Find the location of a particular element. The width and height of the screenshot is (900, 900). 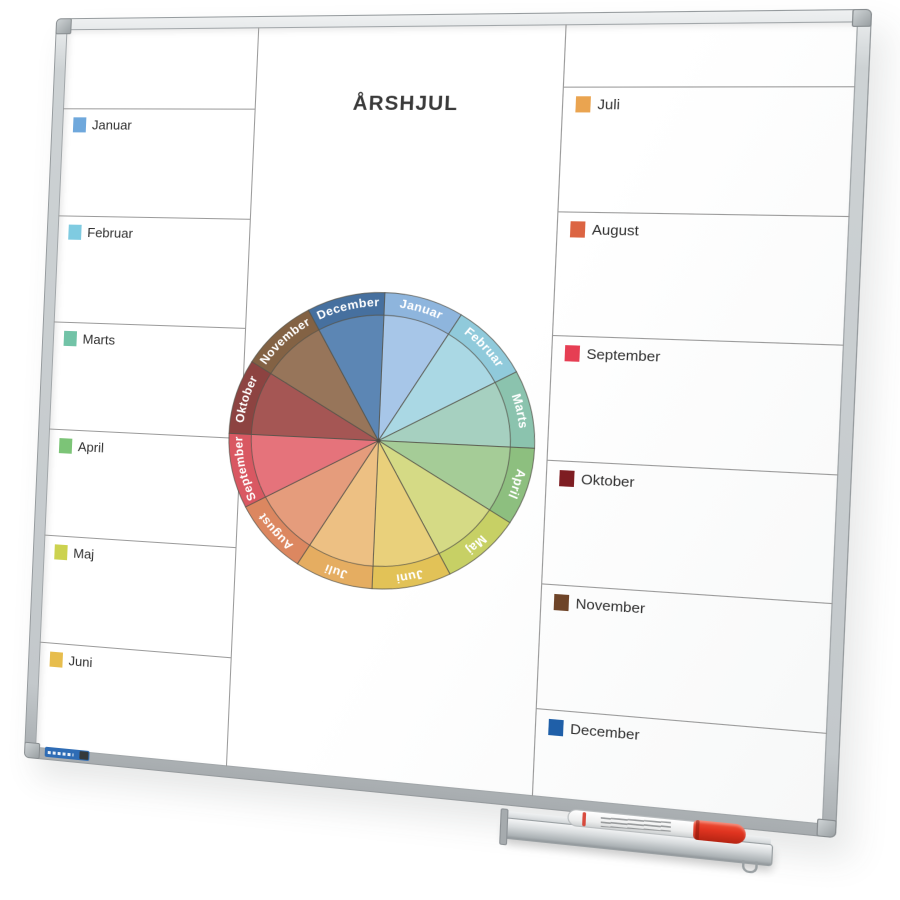

month-row: Oktober is located at coordinates (690, 531).